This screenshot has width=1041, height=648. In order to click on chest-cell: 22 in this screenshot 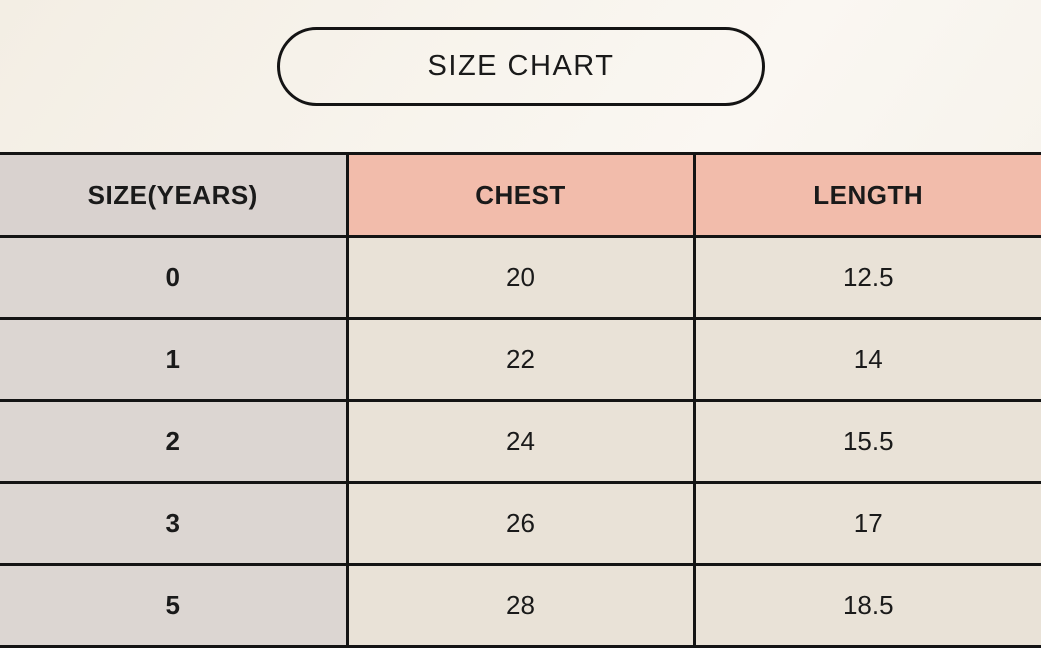, I will do `click(520, 359)`.